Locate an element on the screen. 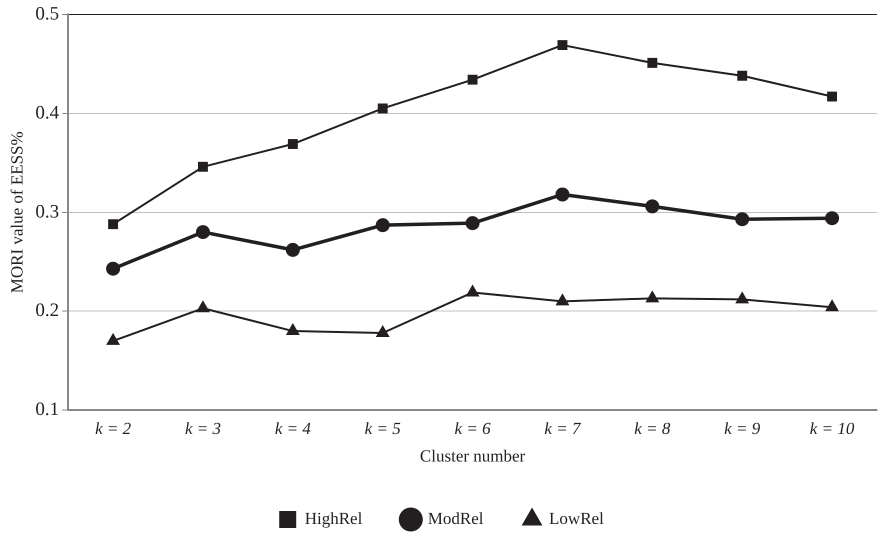 The image size is (885, 542). y-tick-label: 0.2 is located at coordinates (47, 311).